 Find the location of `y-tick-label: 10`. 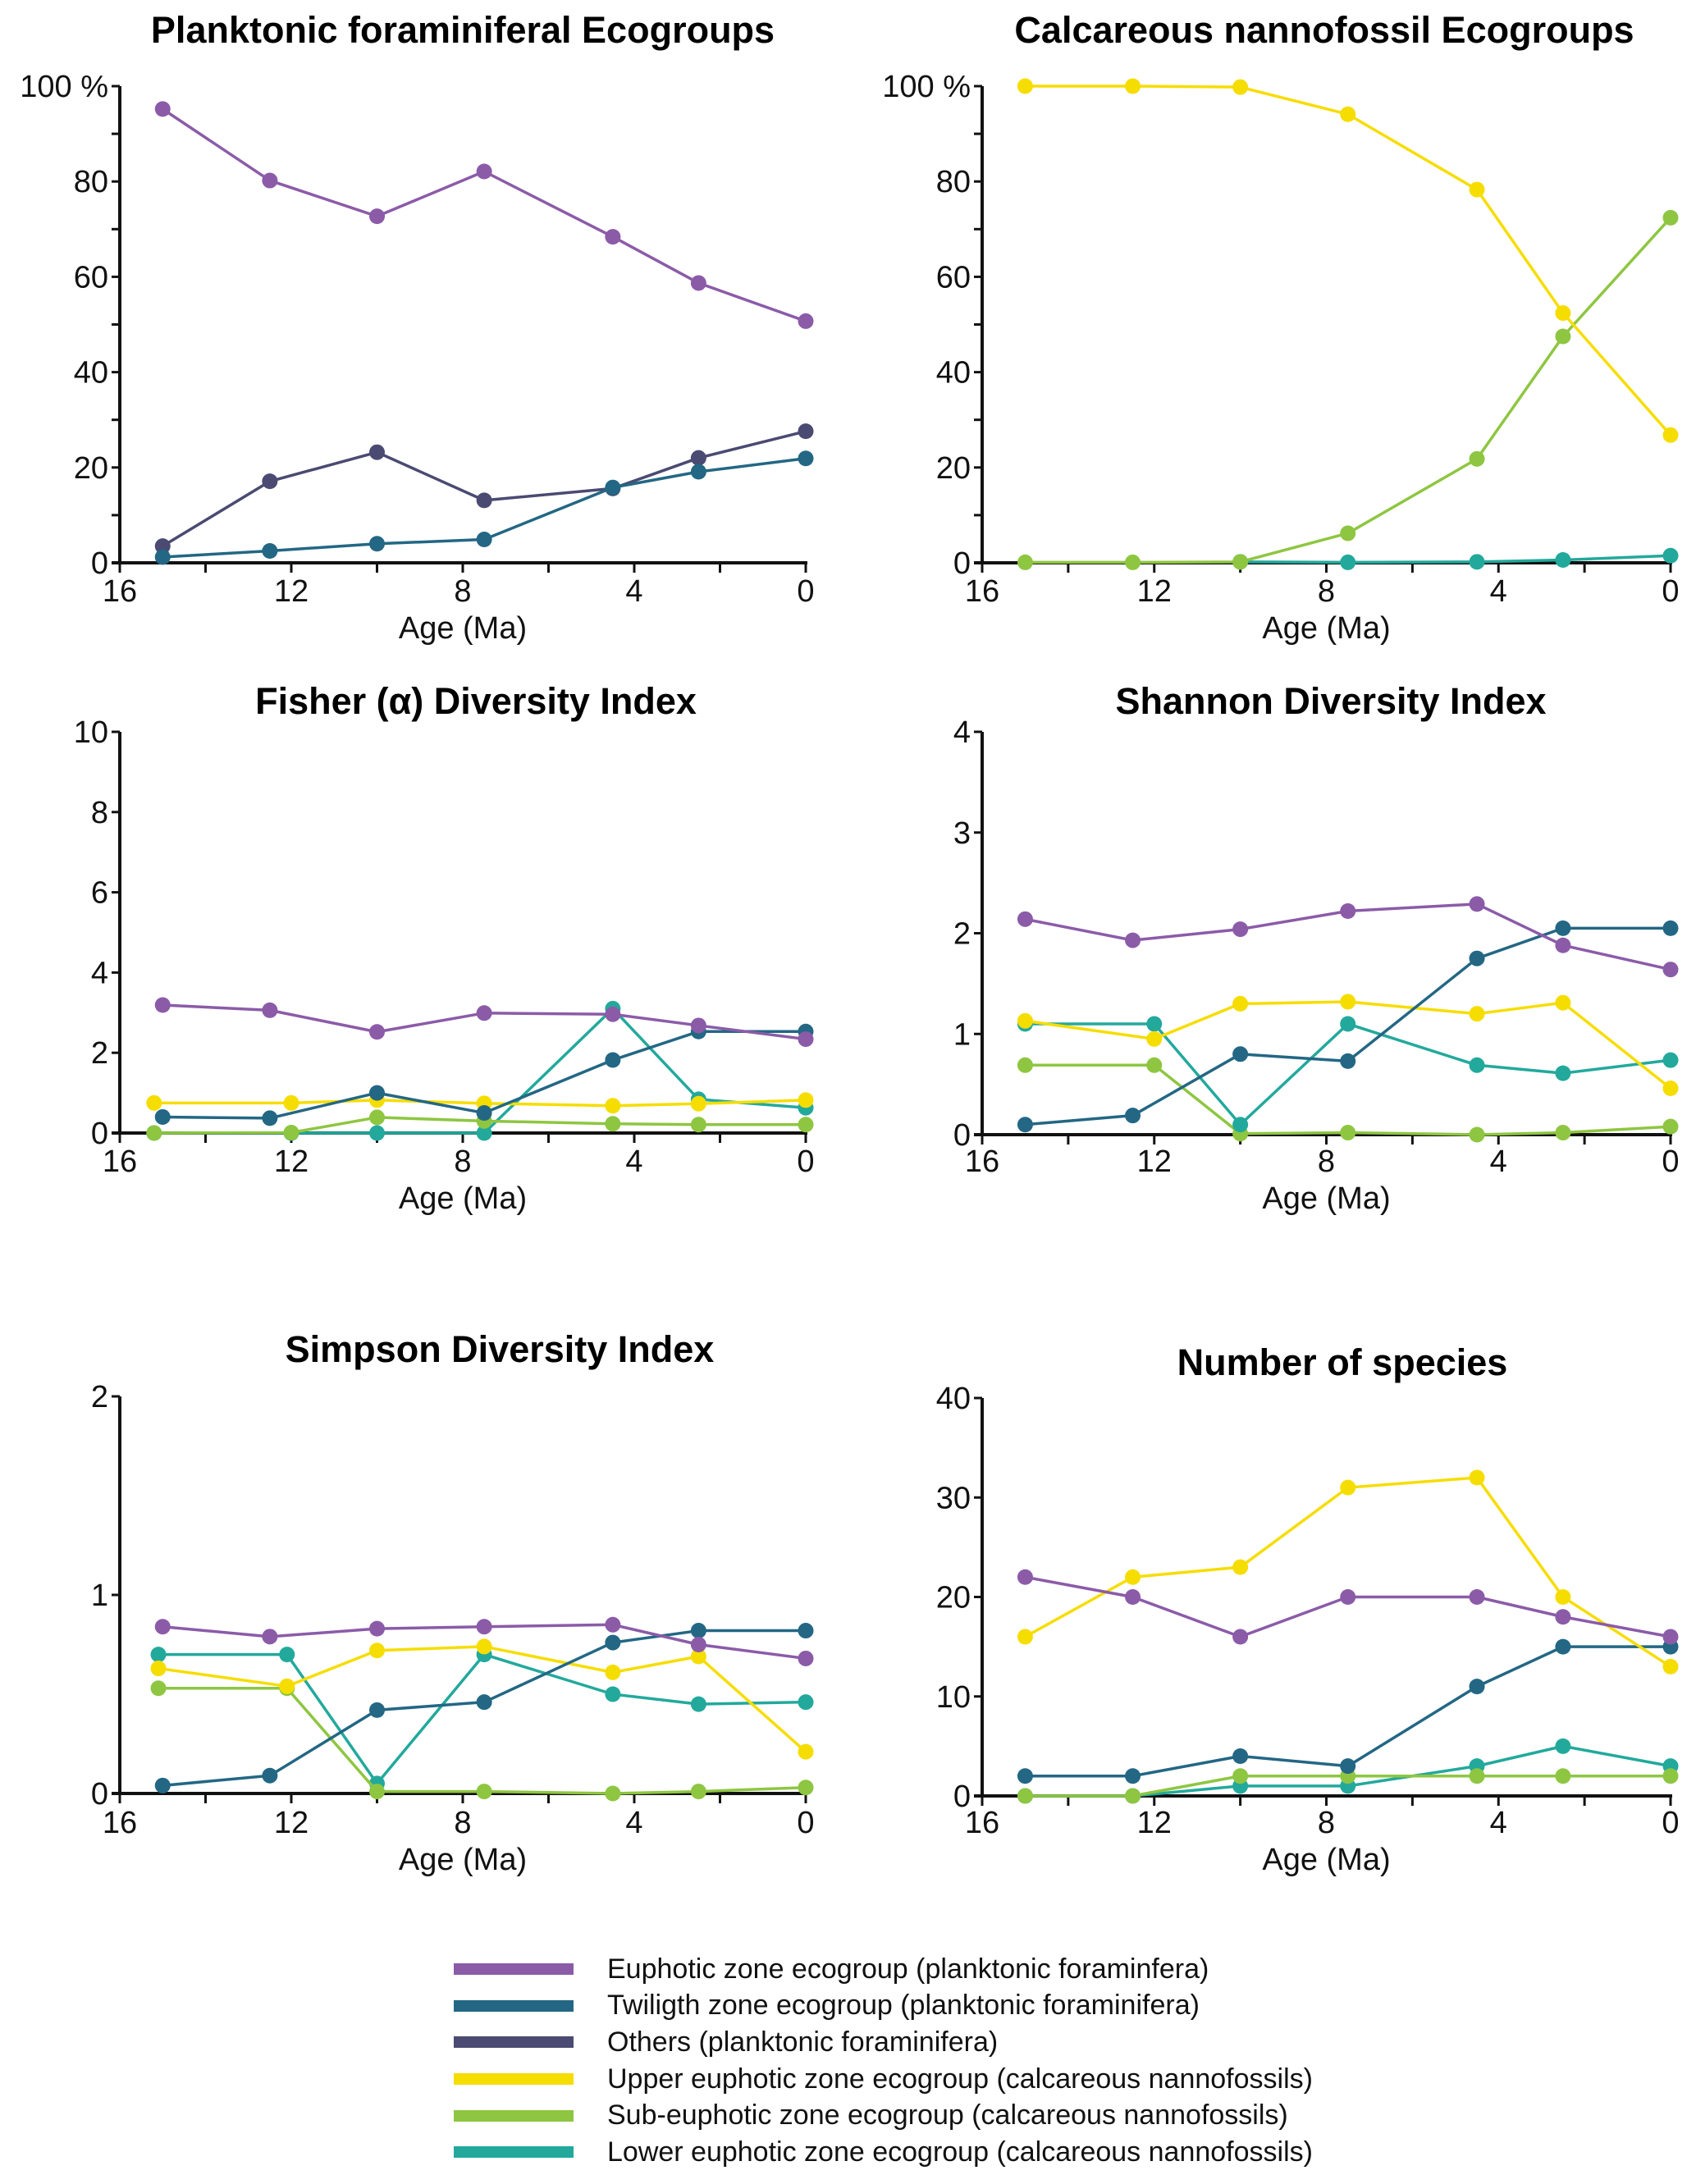

y-tick-label: 10 is located at coordinates (953, 1697).